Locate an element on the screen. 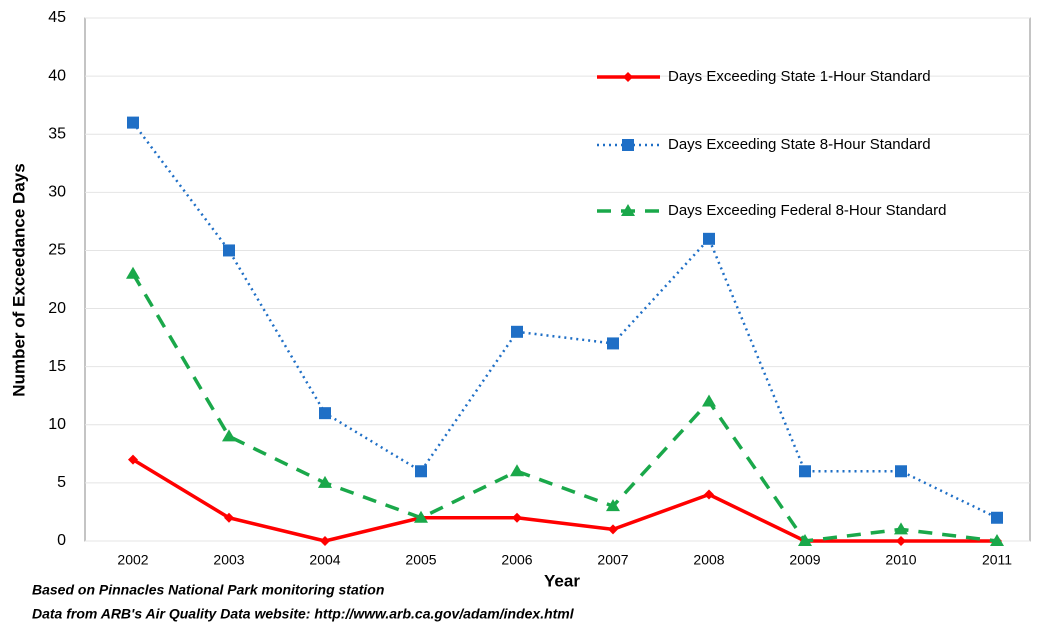 This screenshot has height=627, width=1037. y-tick-label: 45 is located at coordinates (57, 17).